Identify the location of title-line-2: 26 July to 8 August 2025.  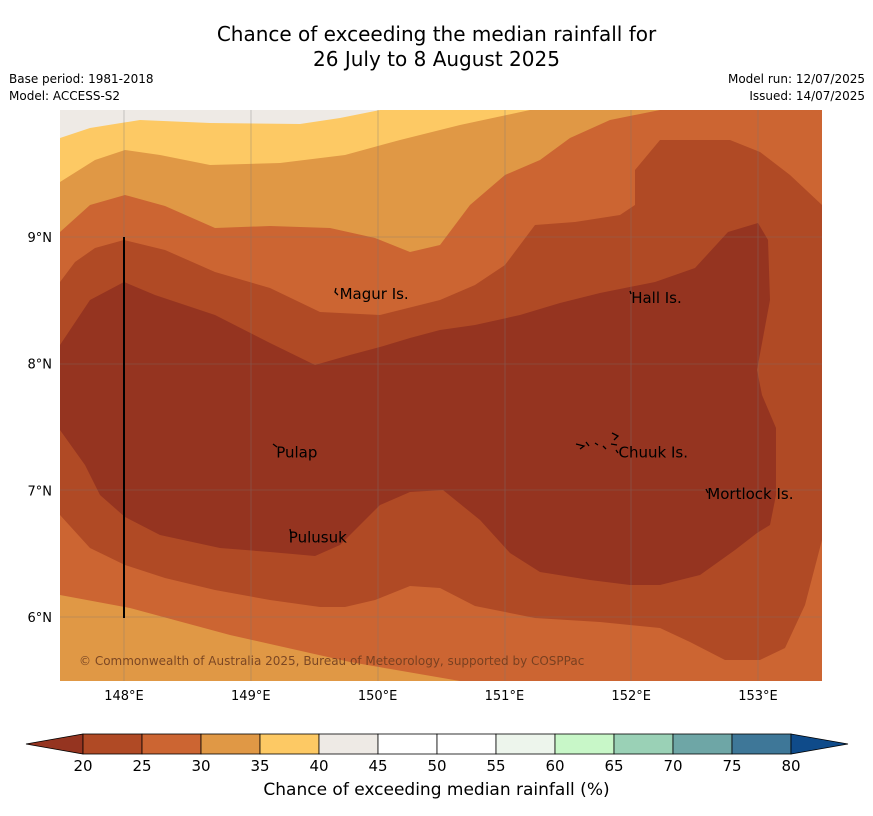
(436, 59).